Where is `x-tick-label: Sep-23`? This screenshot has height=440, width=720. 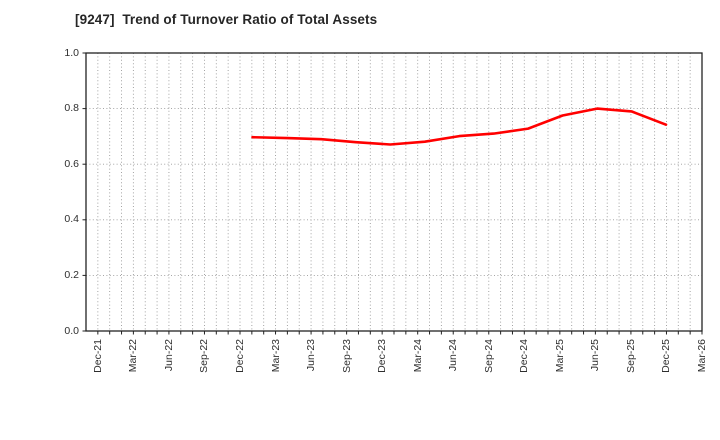 x-tick-label: Sep-23 is located at coordinates (346, 356).